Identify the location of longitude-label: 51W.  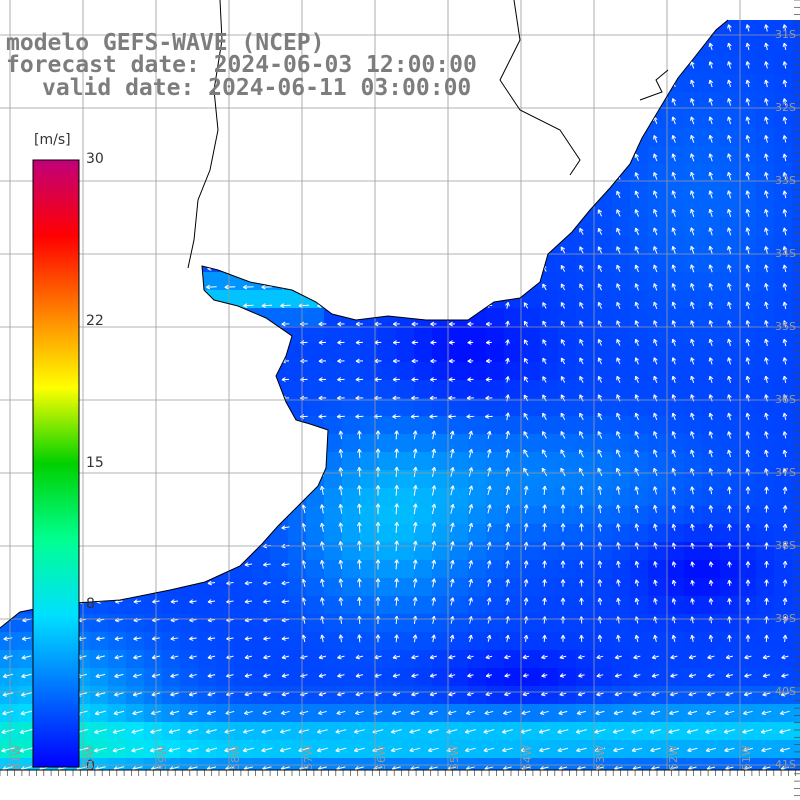
(746, 757).